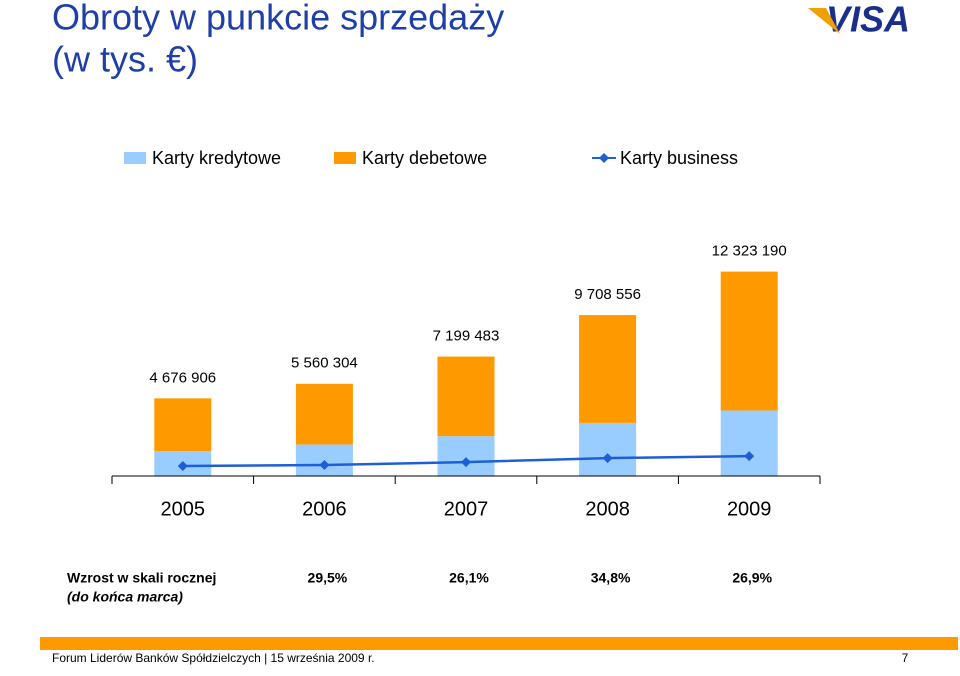 This screenshot has width=960, height=676. What do you see at coordinates (611, 578) in the screenshot?
I see `growth-value: 34,8%` at bounding box center [611, 578].